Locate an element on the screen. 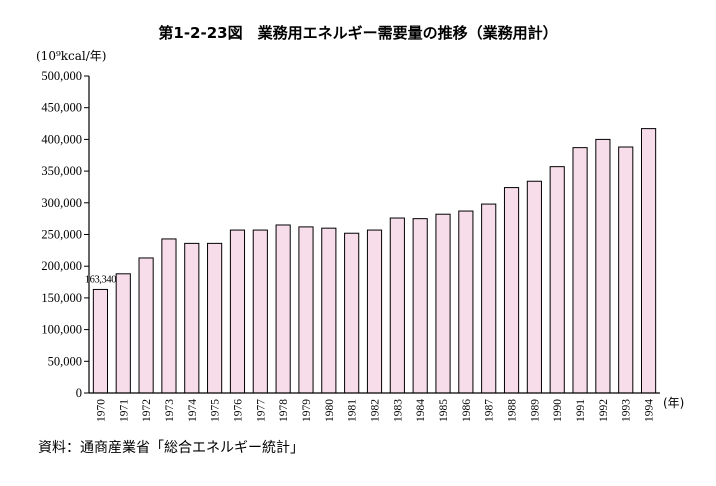  chart-title: 第1-2-23図 業務用エネルギー需要量の推移（業務用計） is located at coordinates (358, 33).